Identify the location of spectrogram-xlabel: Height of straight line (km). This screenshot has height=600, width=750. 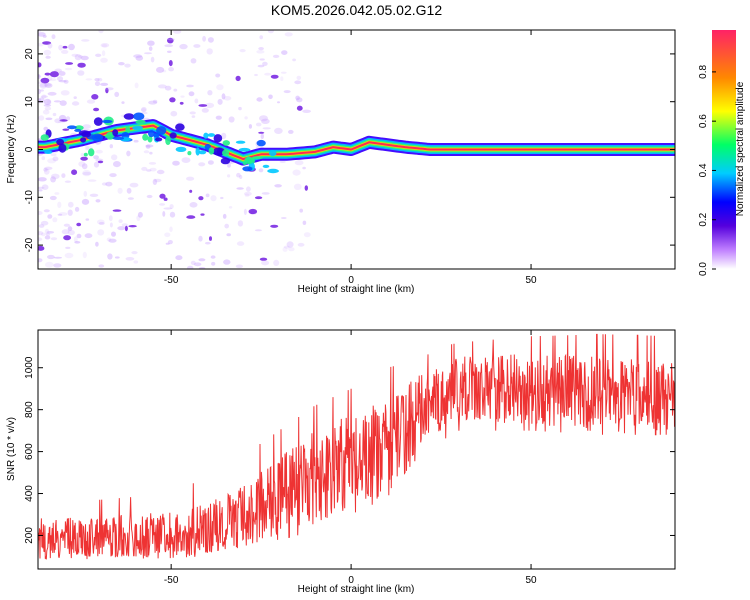
(356, 289).